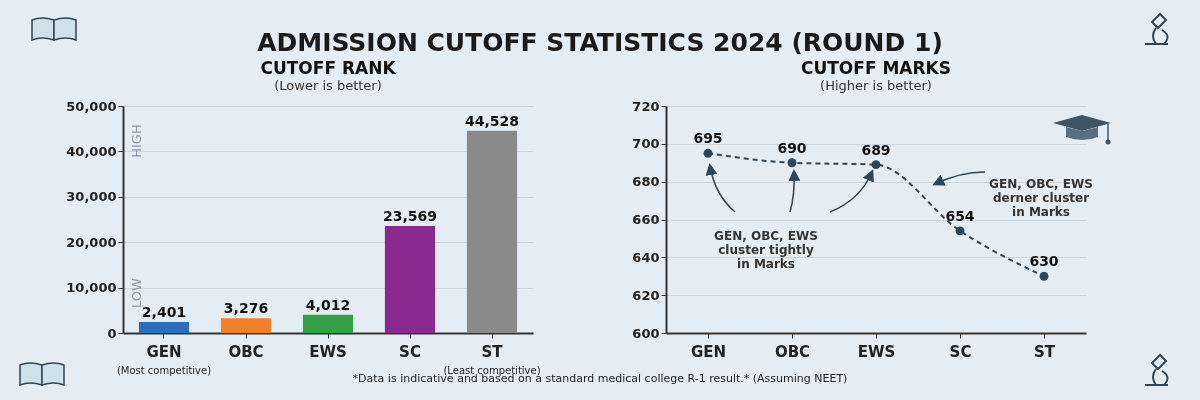 The image size is (1200, 400). Describe the element at coordinates (960, 215) in the screenshot. I see `data-label: 654` at that location.